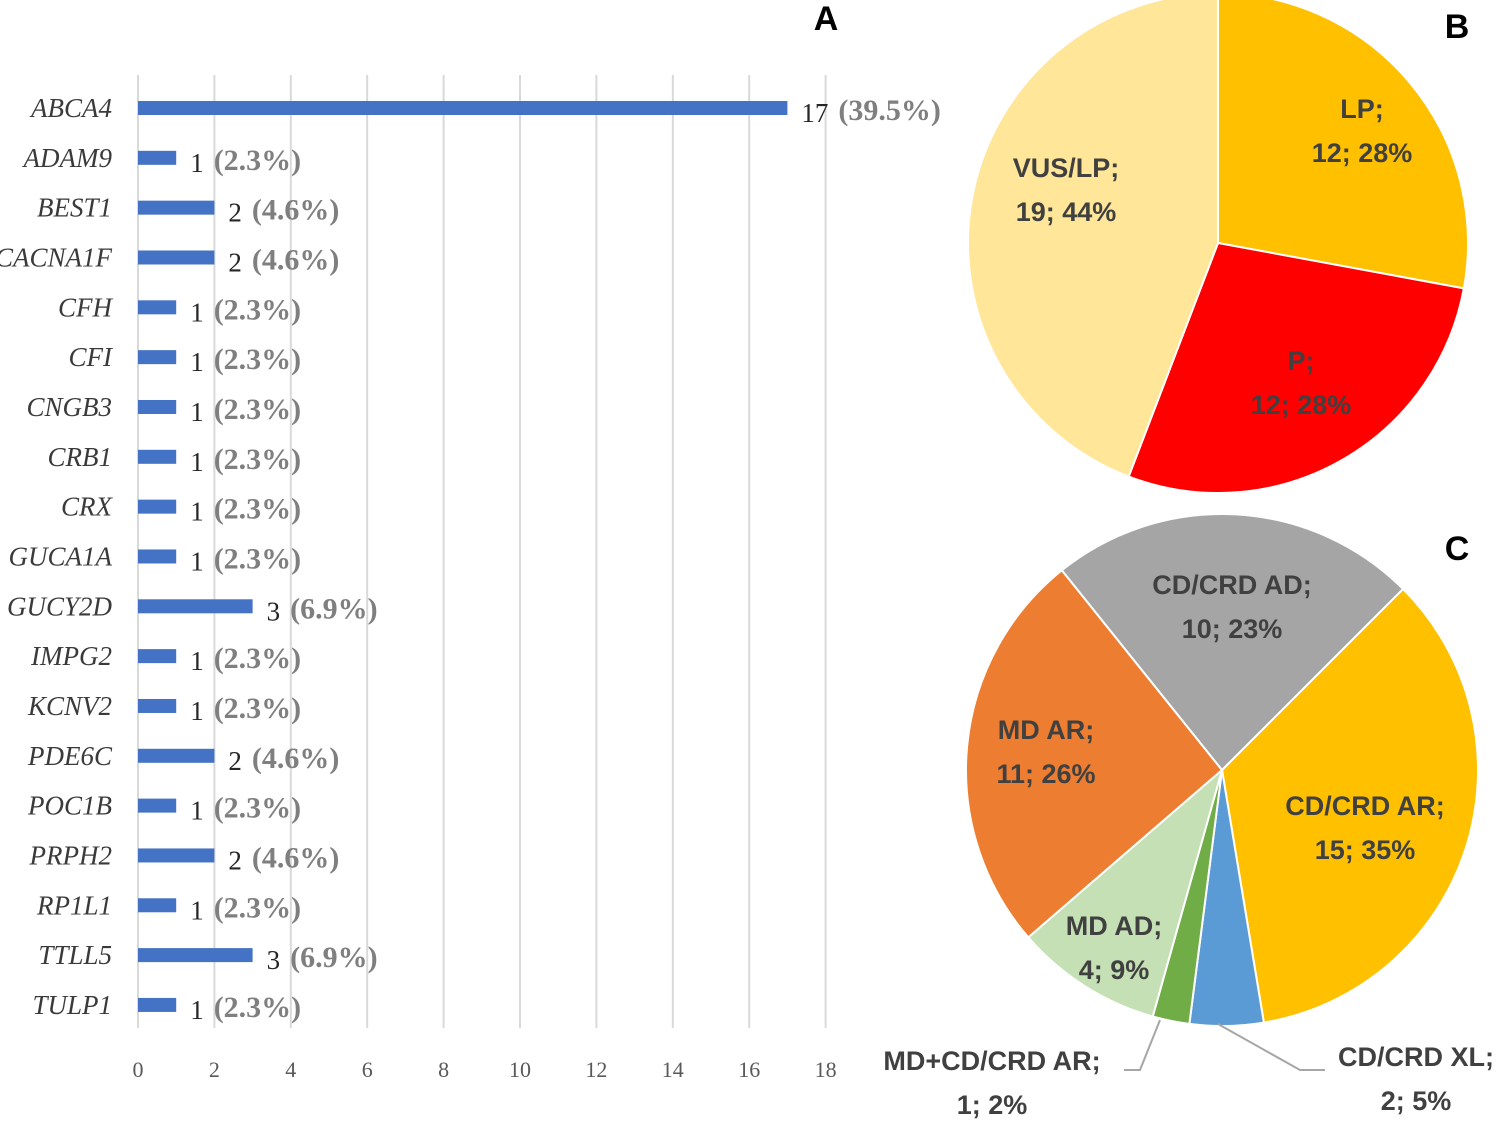 The image size is (1502, 1123). Describe the element at coordinates (179, 309) in the screenshot. I see `bar-row-cfh: CFH 1 (2.3%)` at that location.